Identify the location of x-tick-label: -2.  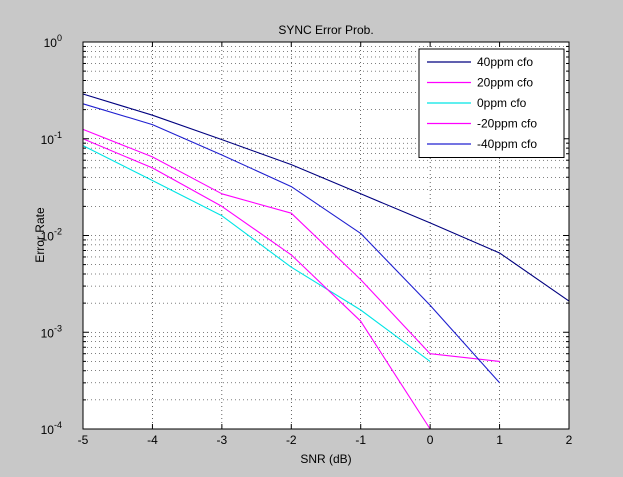
(291, 440).